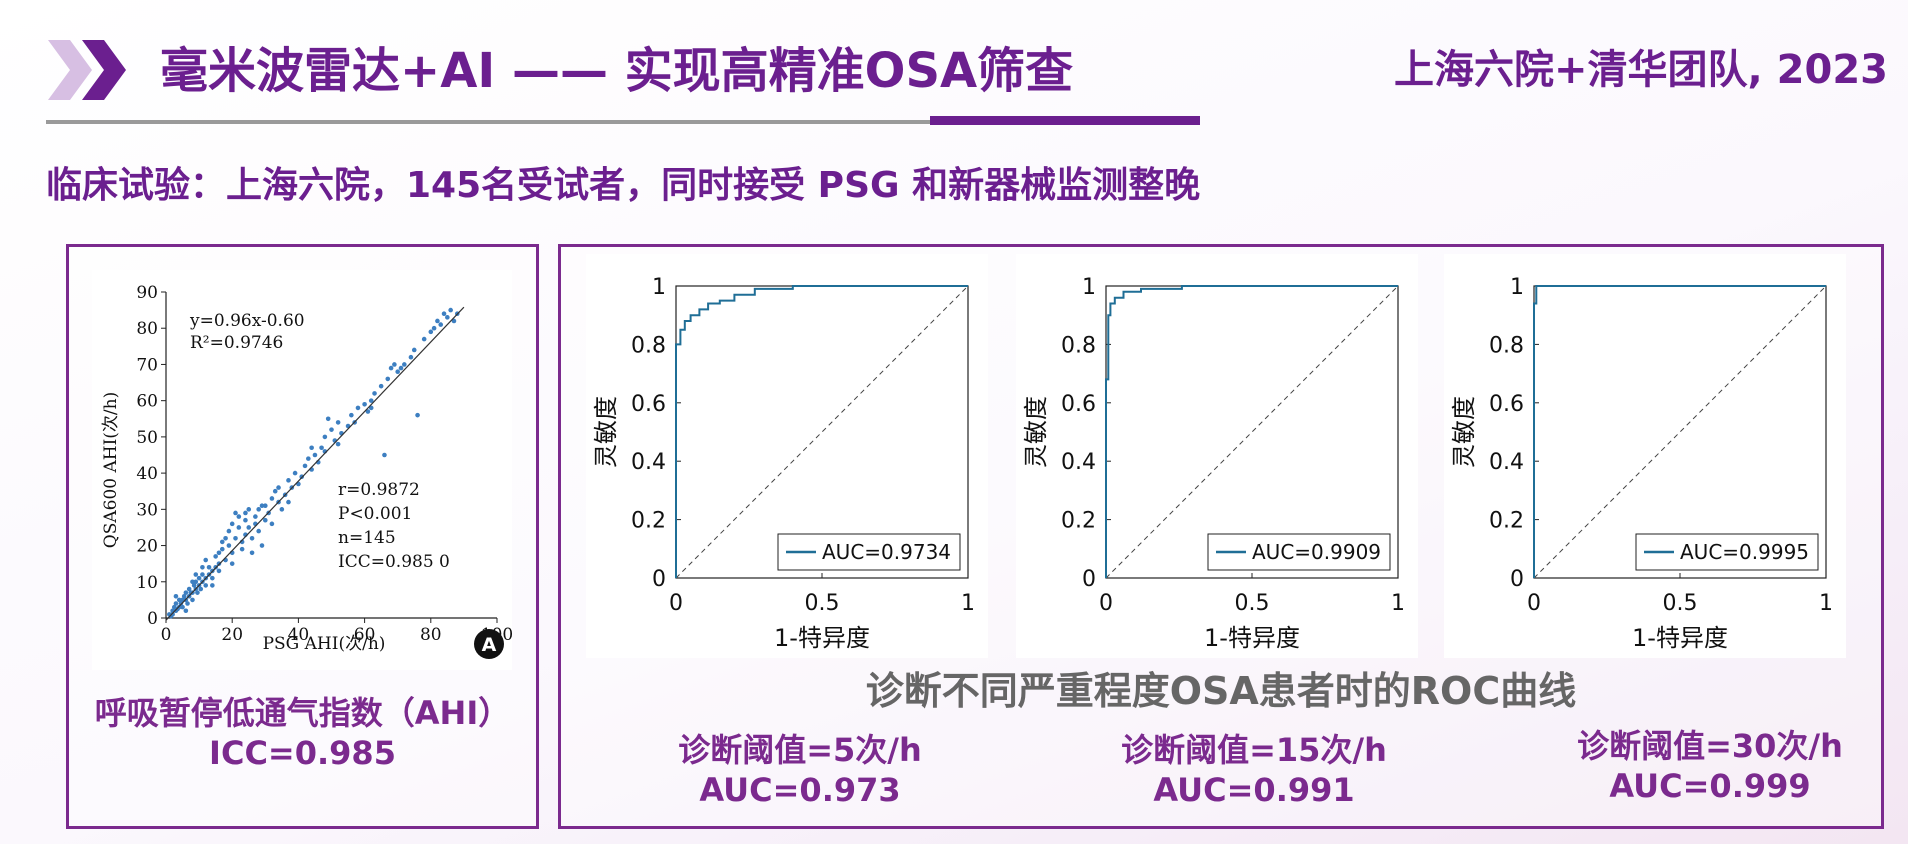  Describe the element at coordinates (489, 644) in the screenshot. I see `badge-circle` at that location.